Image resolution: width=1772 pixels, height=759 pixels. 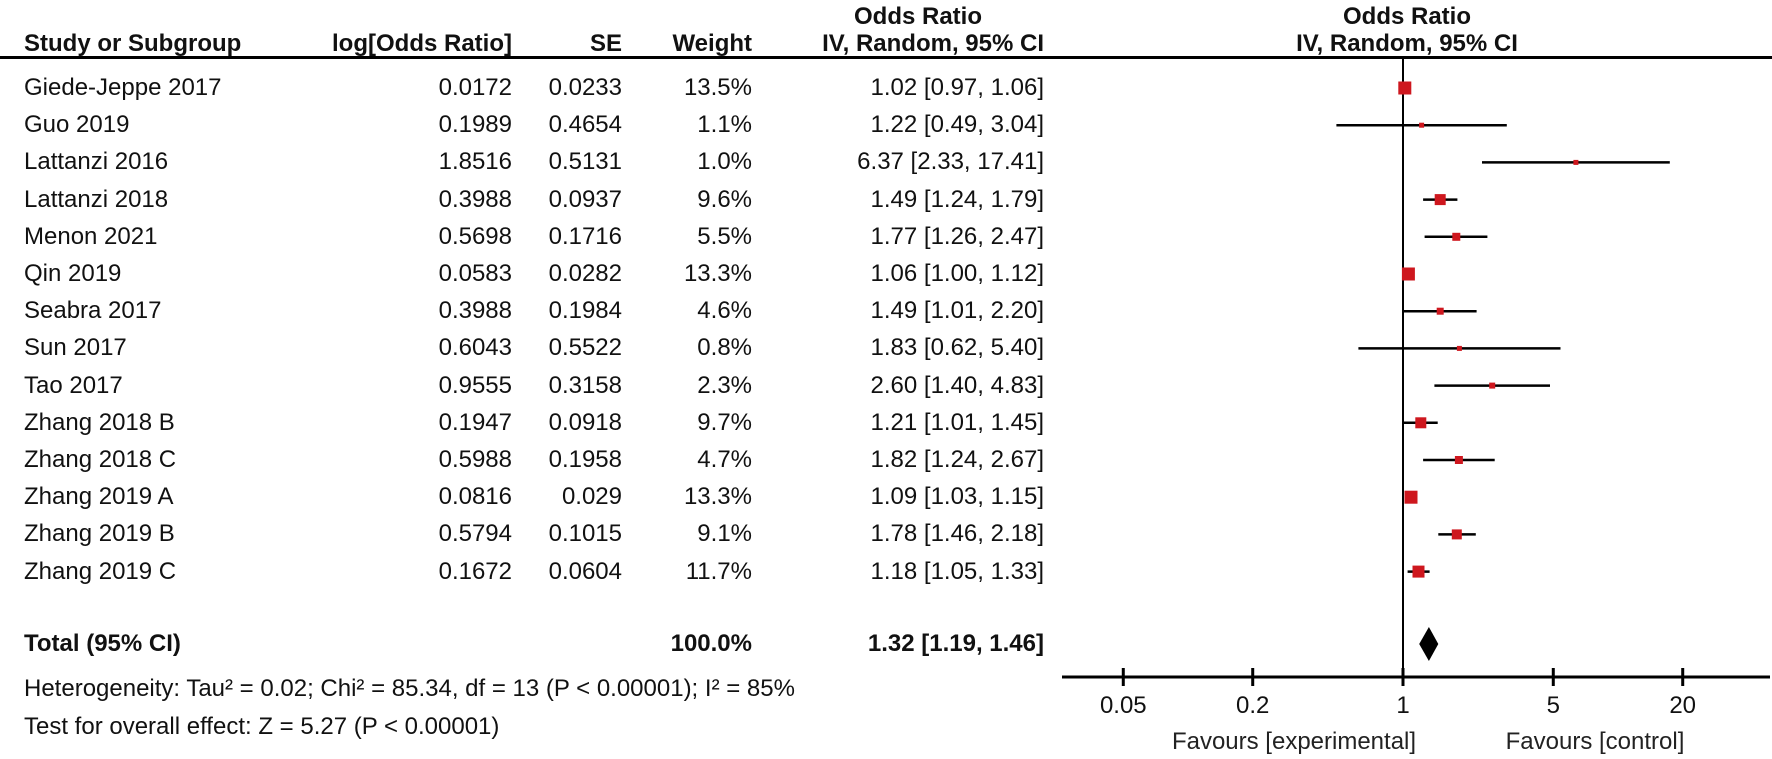 What do you see at coordinates (1294, 741) in the screenshot?
I see `favours-experimental-label: Favours [experimental]` at bounding box center [1294, 741].